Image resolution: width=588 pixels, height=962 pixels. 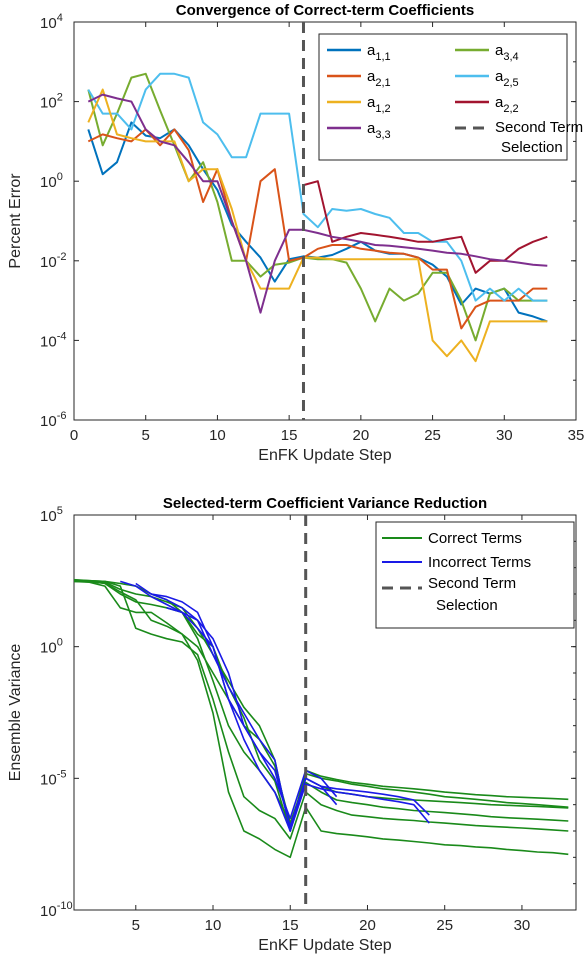 I want to click on legend-label-sub: 1,2, so click(x=382, y=109).